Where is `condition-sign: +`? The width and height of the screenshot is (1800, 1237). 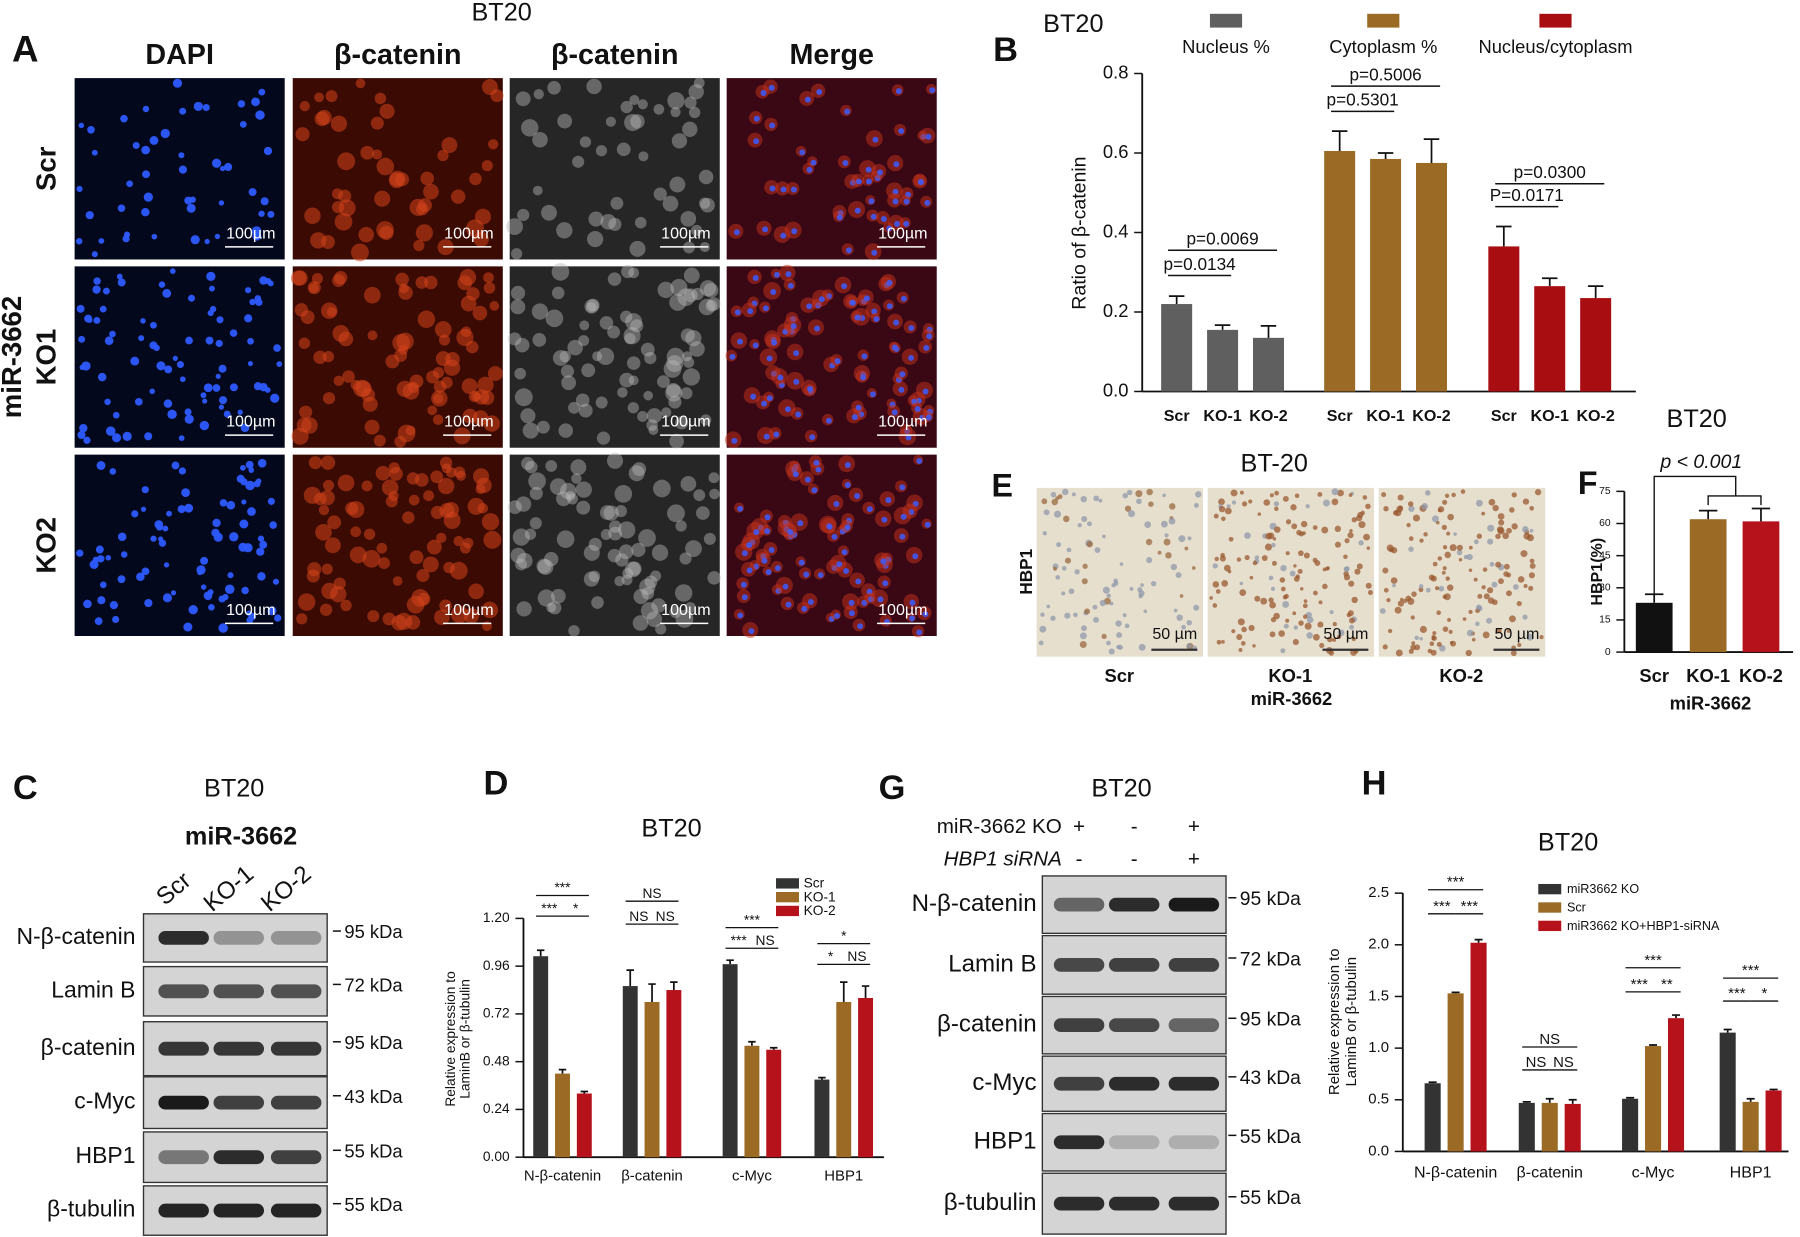
condition-sign: + is located at coordinates (1194, 858).